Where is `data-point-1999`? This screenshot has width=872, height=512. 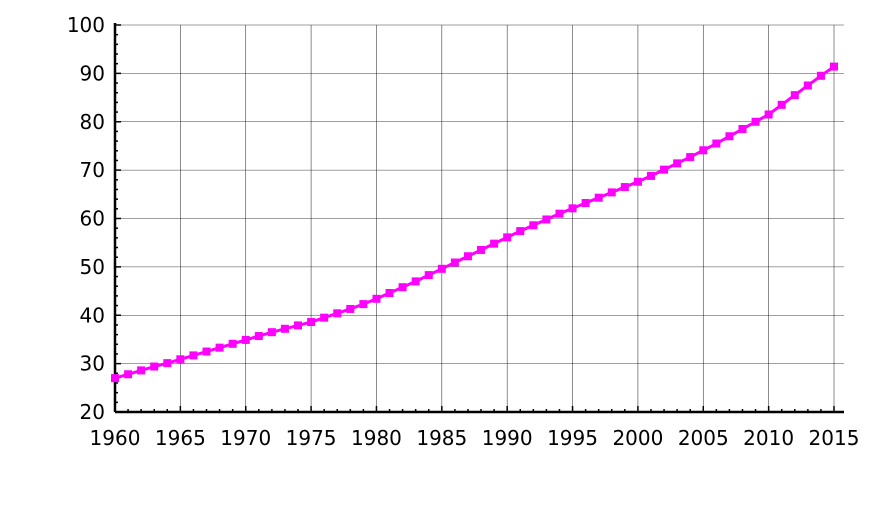
data-point-1999 is located at coordinates (624, 187).